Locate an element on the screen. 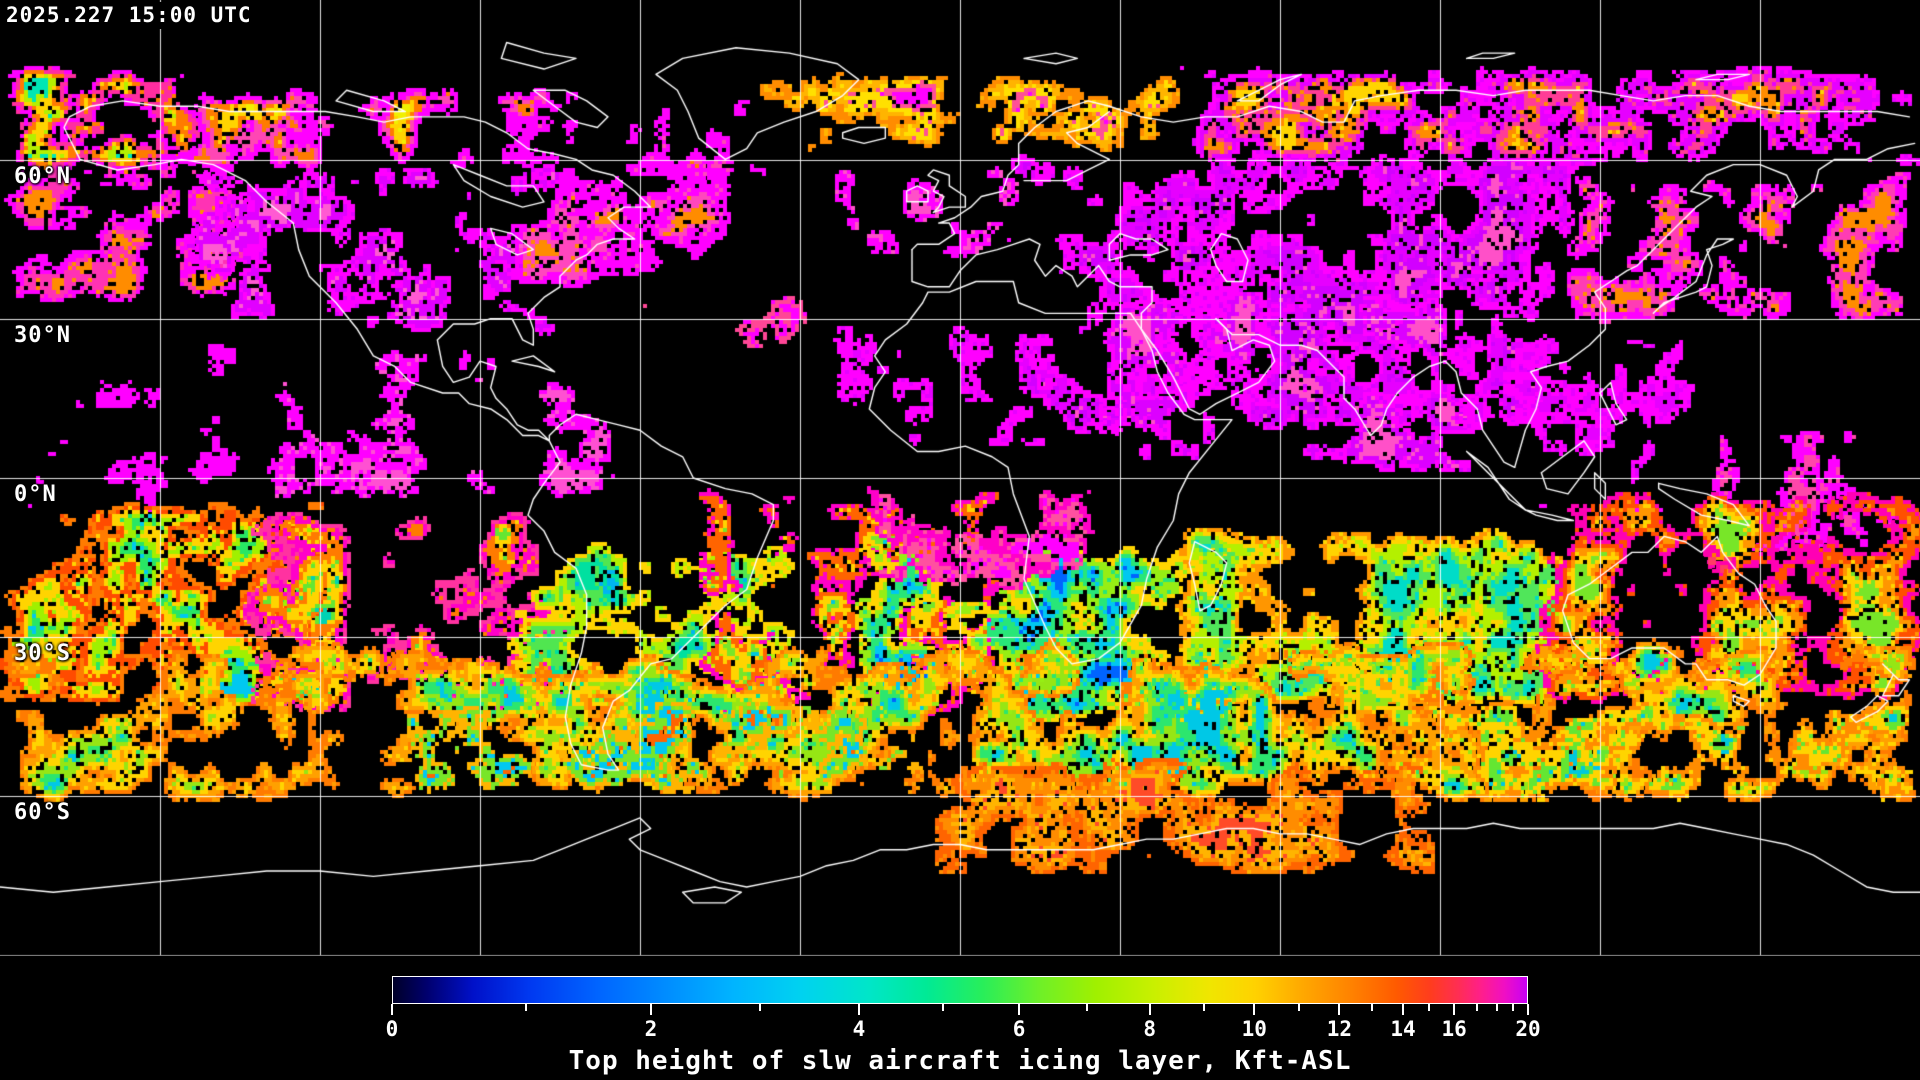 This screenshot has width=1920, height=1080. latitude-label: 30°N is located at coordinates (42, 335).